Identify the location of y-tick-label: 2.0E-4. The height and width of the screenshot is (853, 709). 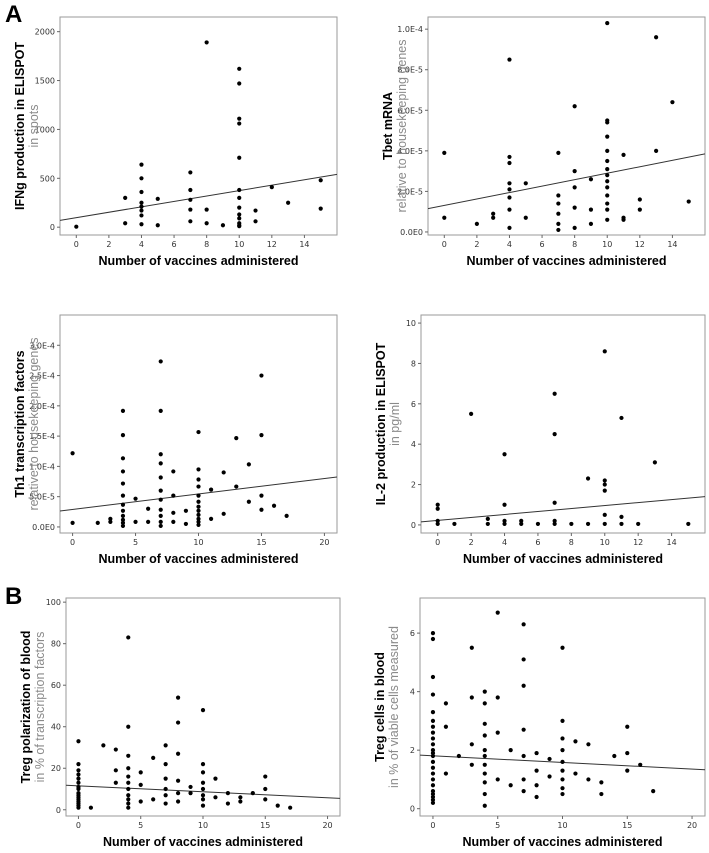
(42, 406).